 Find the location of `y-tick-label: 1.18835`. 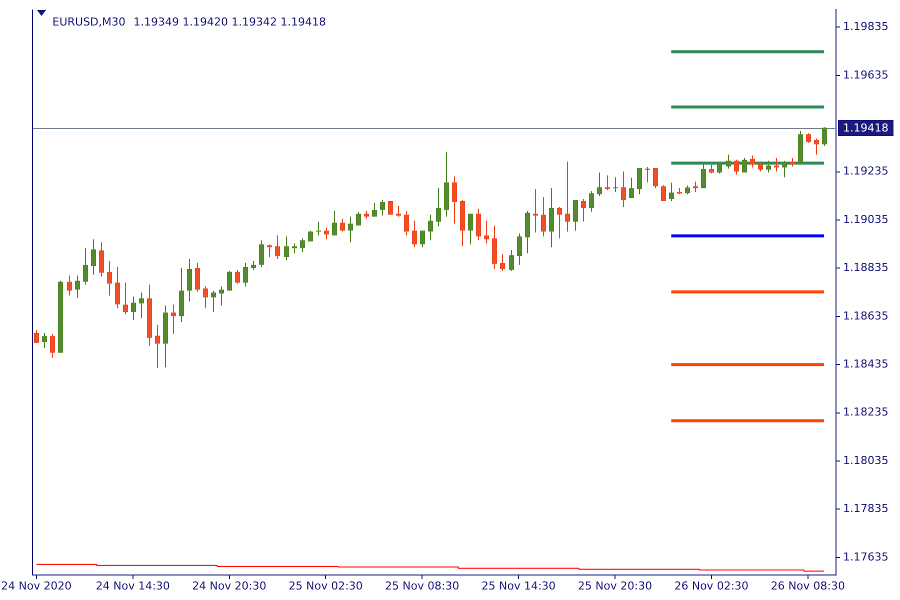

y-tick-label: 1.18835 is located at coordinates (865, 267).